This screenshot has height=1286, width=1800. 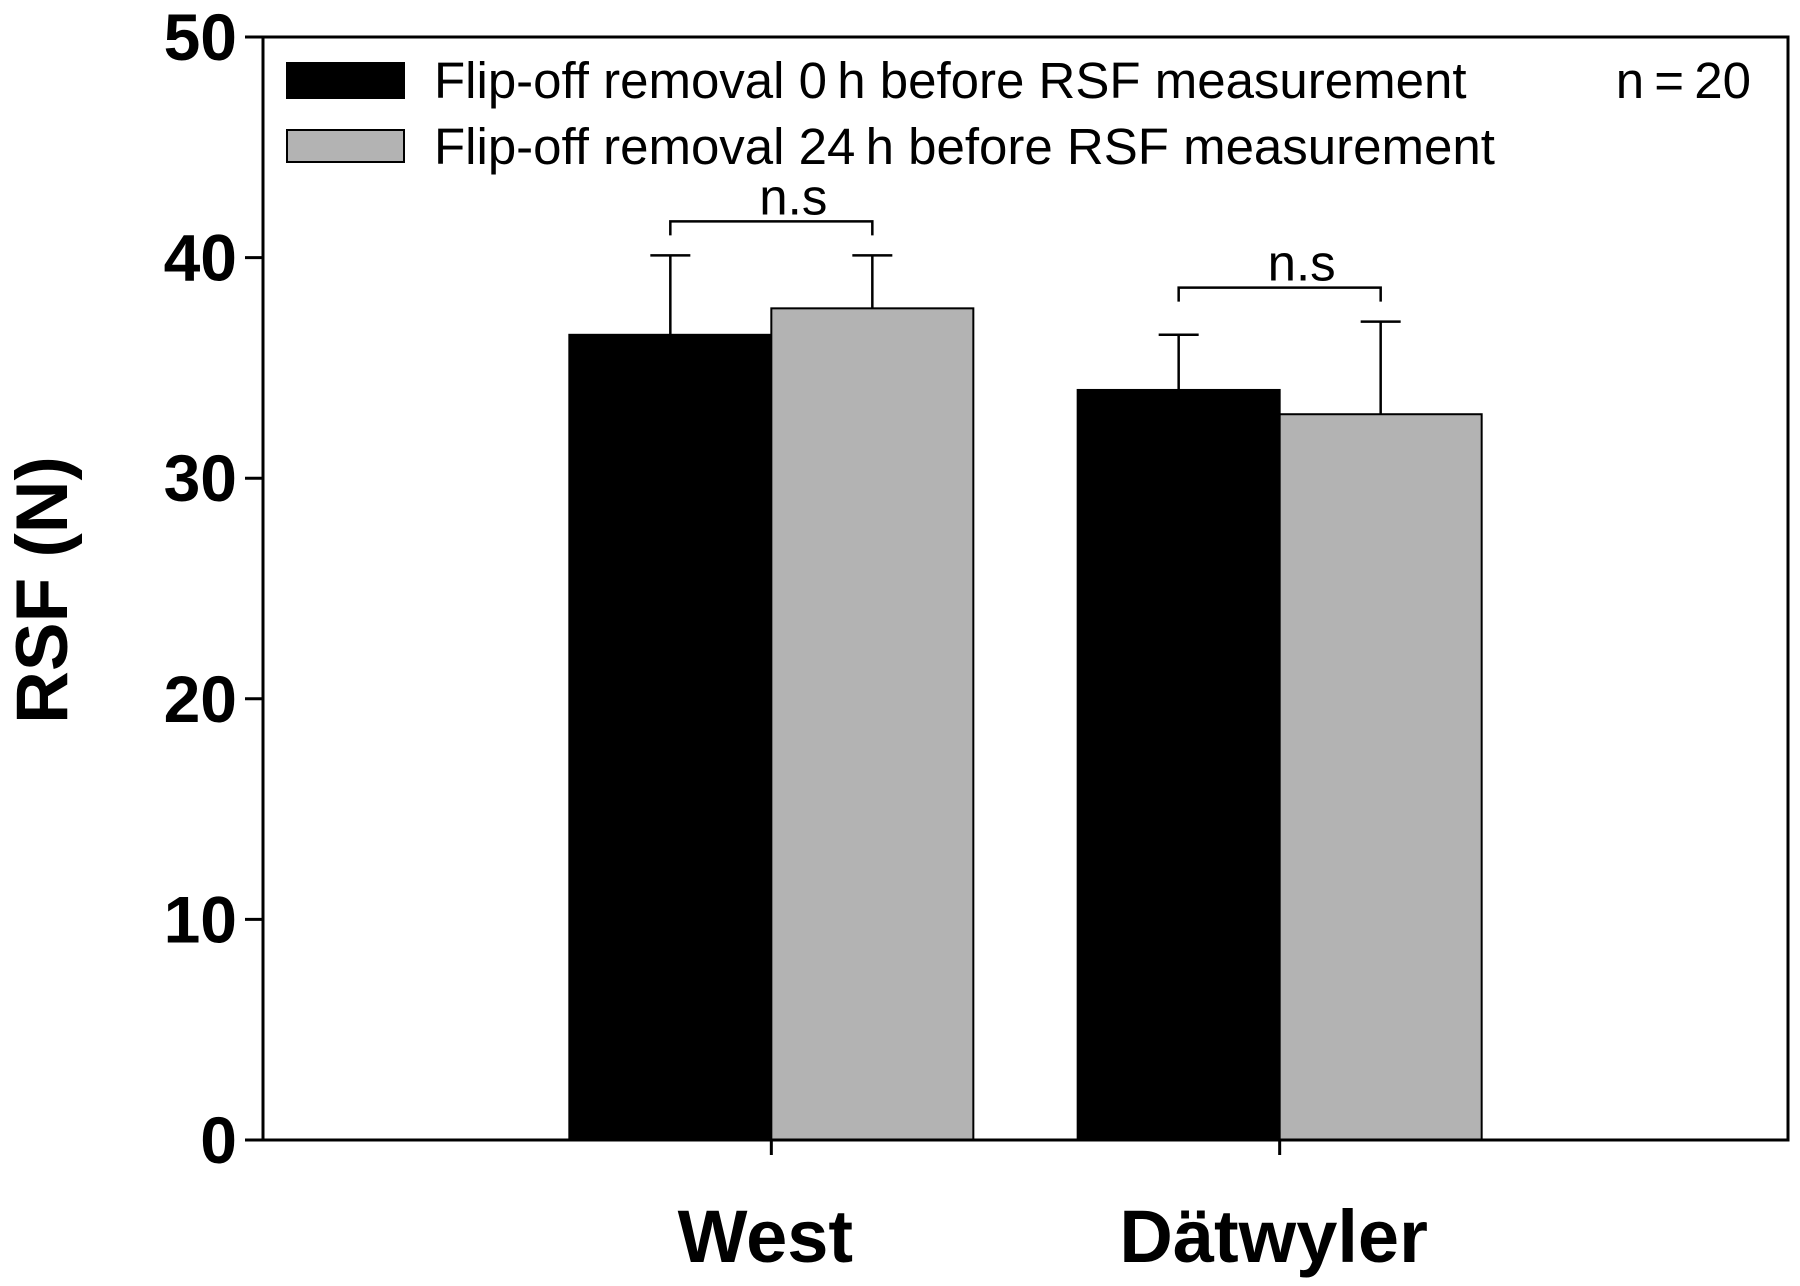 I want to click on category-label-datwyler: Dätwyler, so click(x=1273, y=1236).